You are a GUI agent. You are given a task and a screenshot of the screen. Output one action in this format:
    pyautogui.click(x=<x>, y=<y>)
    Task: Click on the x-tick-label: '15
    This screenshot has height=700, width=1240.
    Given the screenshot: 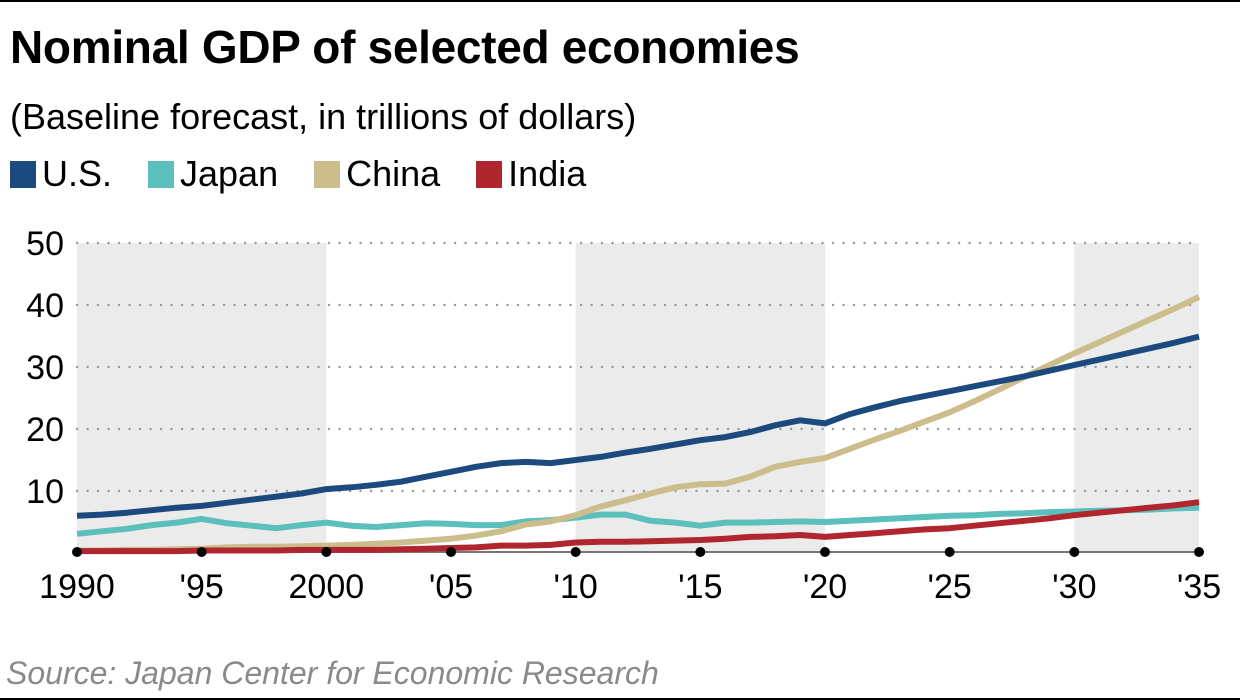 What is the action you would take?
    pyautogui.click(x=700, y=587)
    